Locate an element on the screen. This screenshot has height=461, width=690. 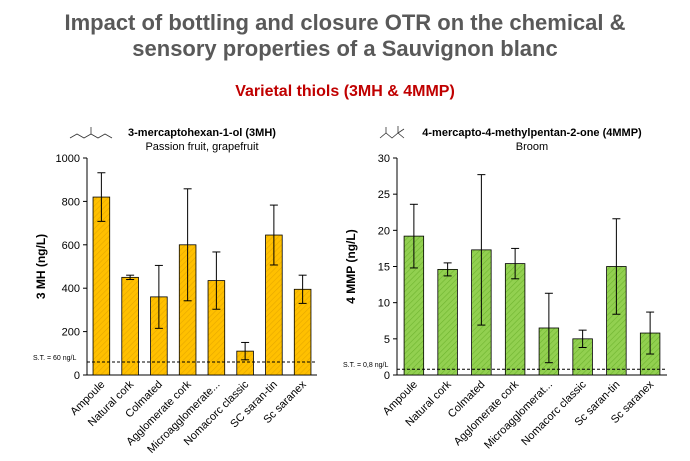
y-tick-label: 200 is located at coordinates (71, 333).